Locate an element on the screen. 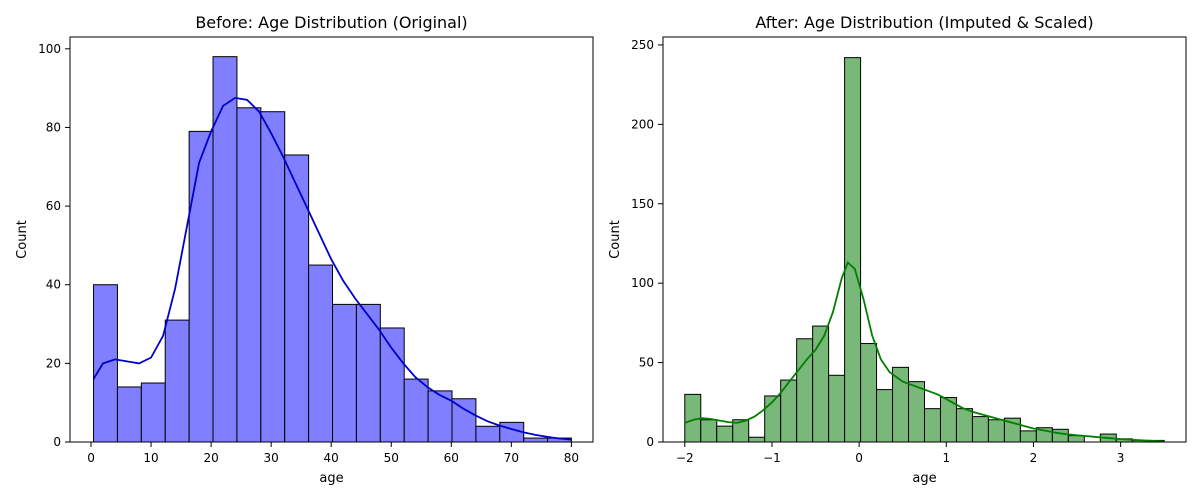 This screenshot has width=1200, height=500. x-tick-label: 2 is located at coordinates (1034, 458).